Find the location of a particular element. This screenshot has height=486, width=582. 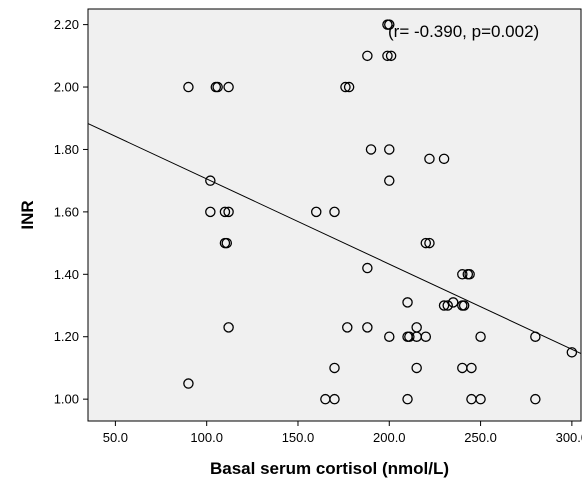

y-tick-label: 2.00 is located at coordinates (66, 87).